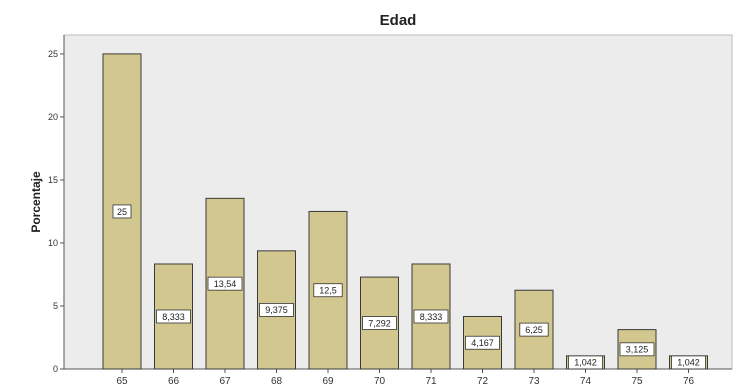  I want to click on data-label-text: 13,54, so click(225, 284).